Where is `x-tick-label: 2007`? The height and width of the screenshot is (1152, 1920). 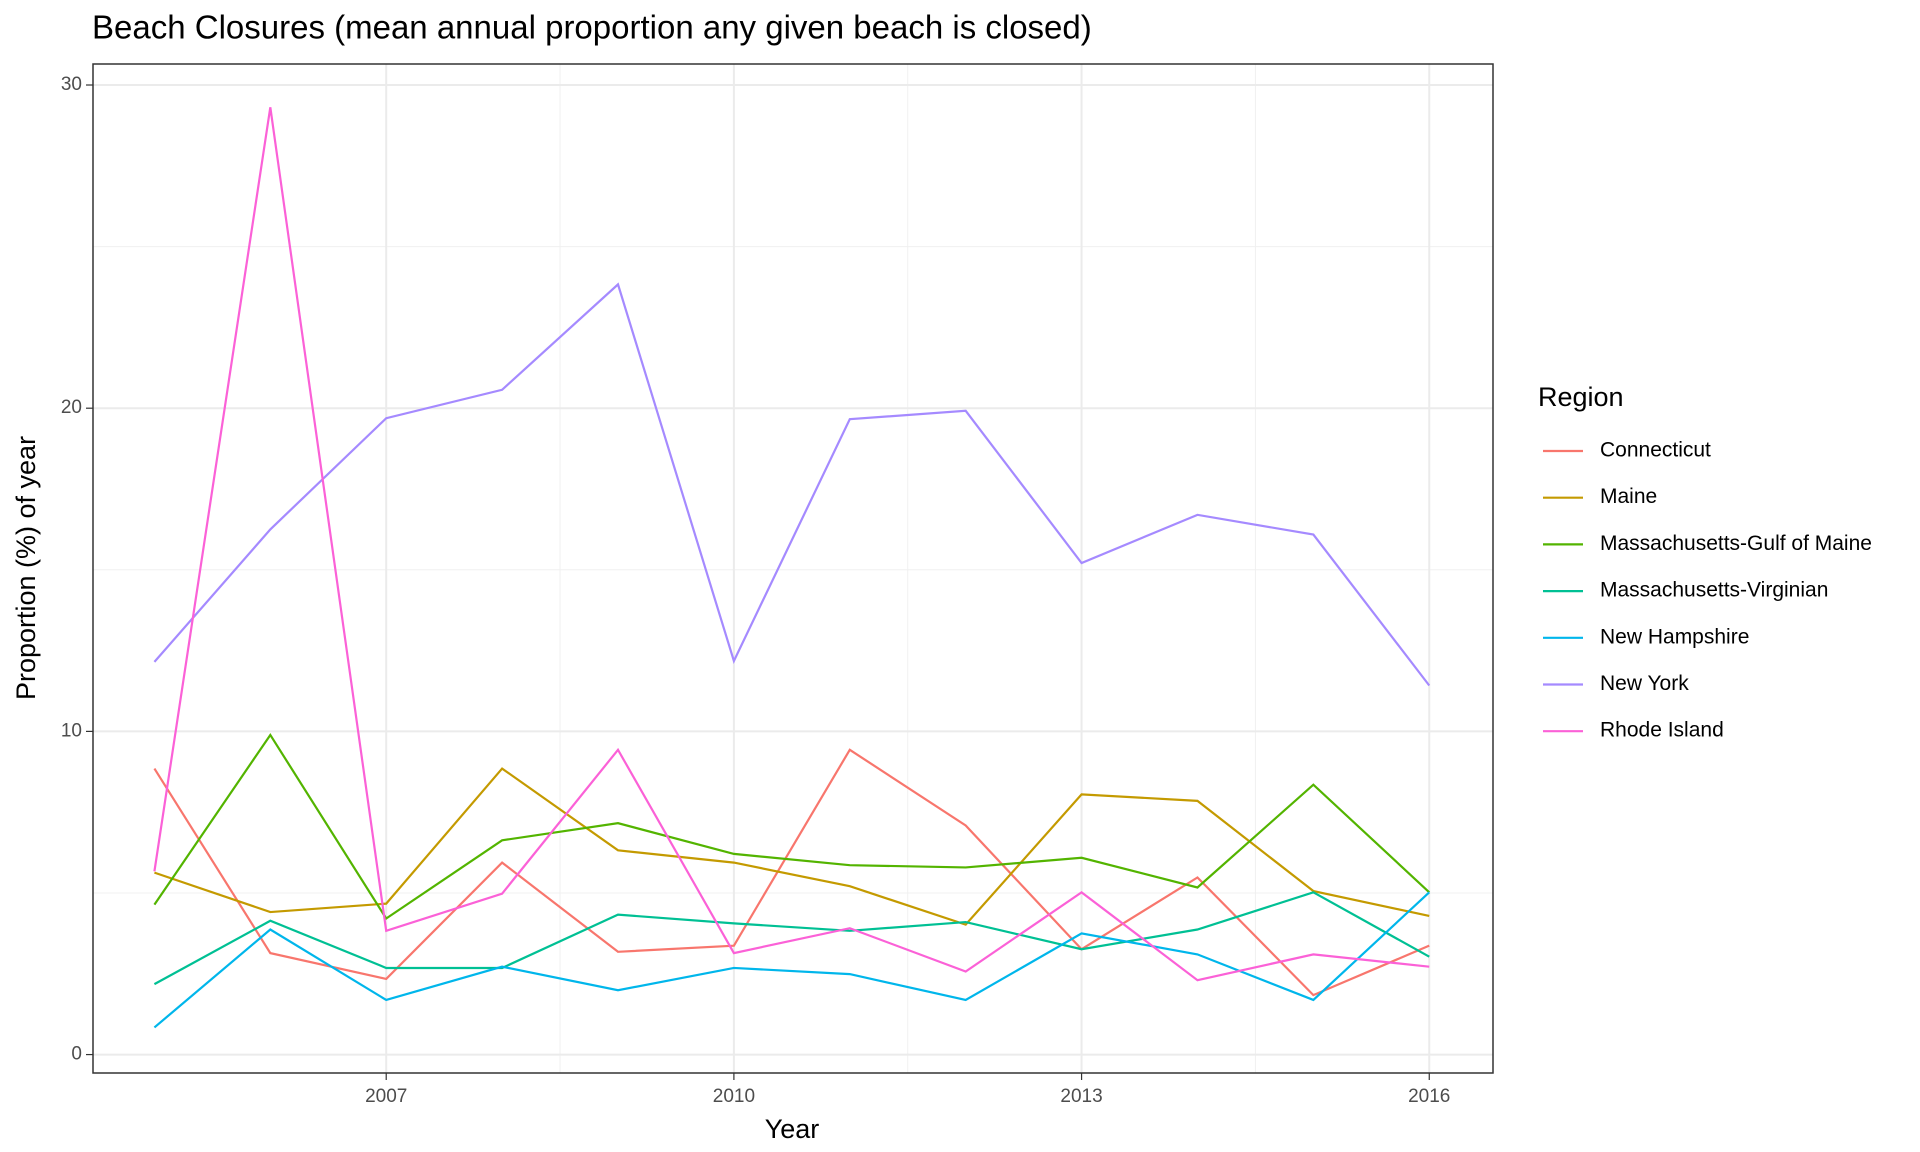 x-tick-label: 2007 is located at coordinates (386, 1096).